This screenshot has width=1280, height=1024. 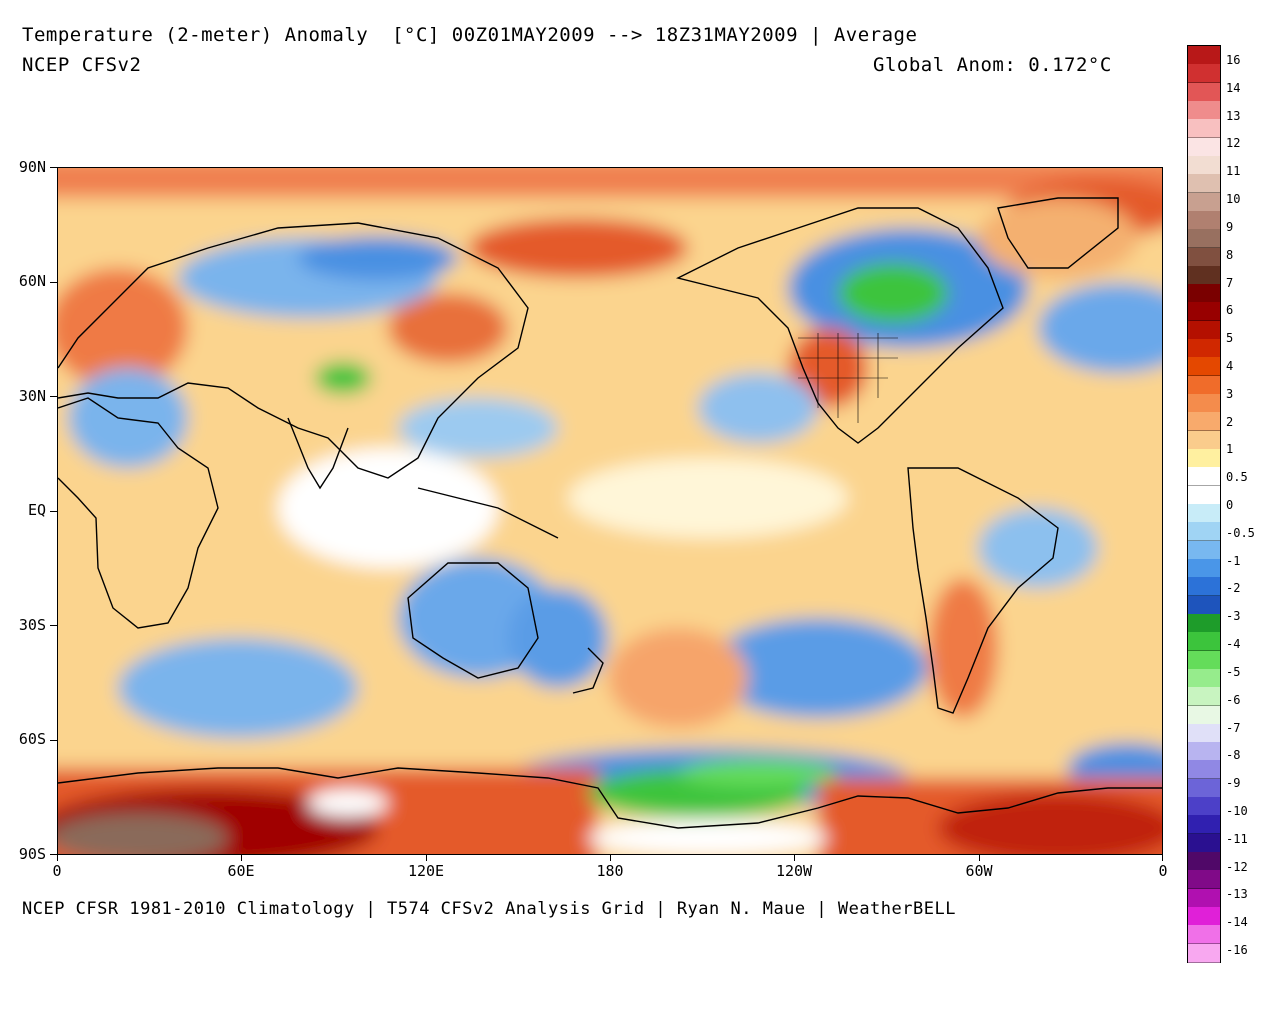 What do you see at coordinates (138, 513) in the screenshot?
I see `coast-africa` at bounding box center [138, 513].